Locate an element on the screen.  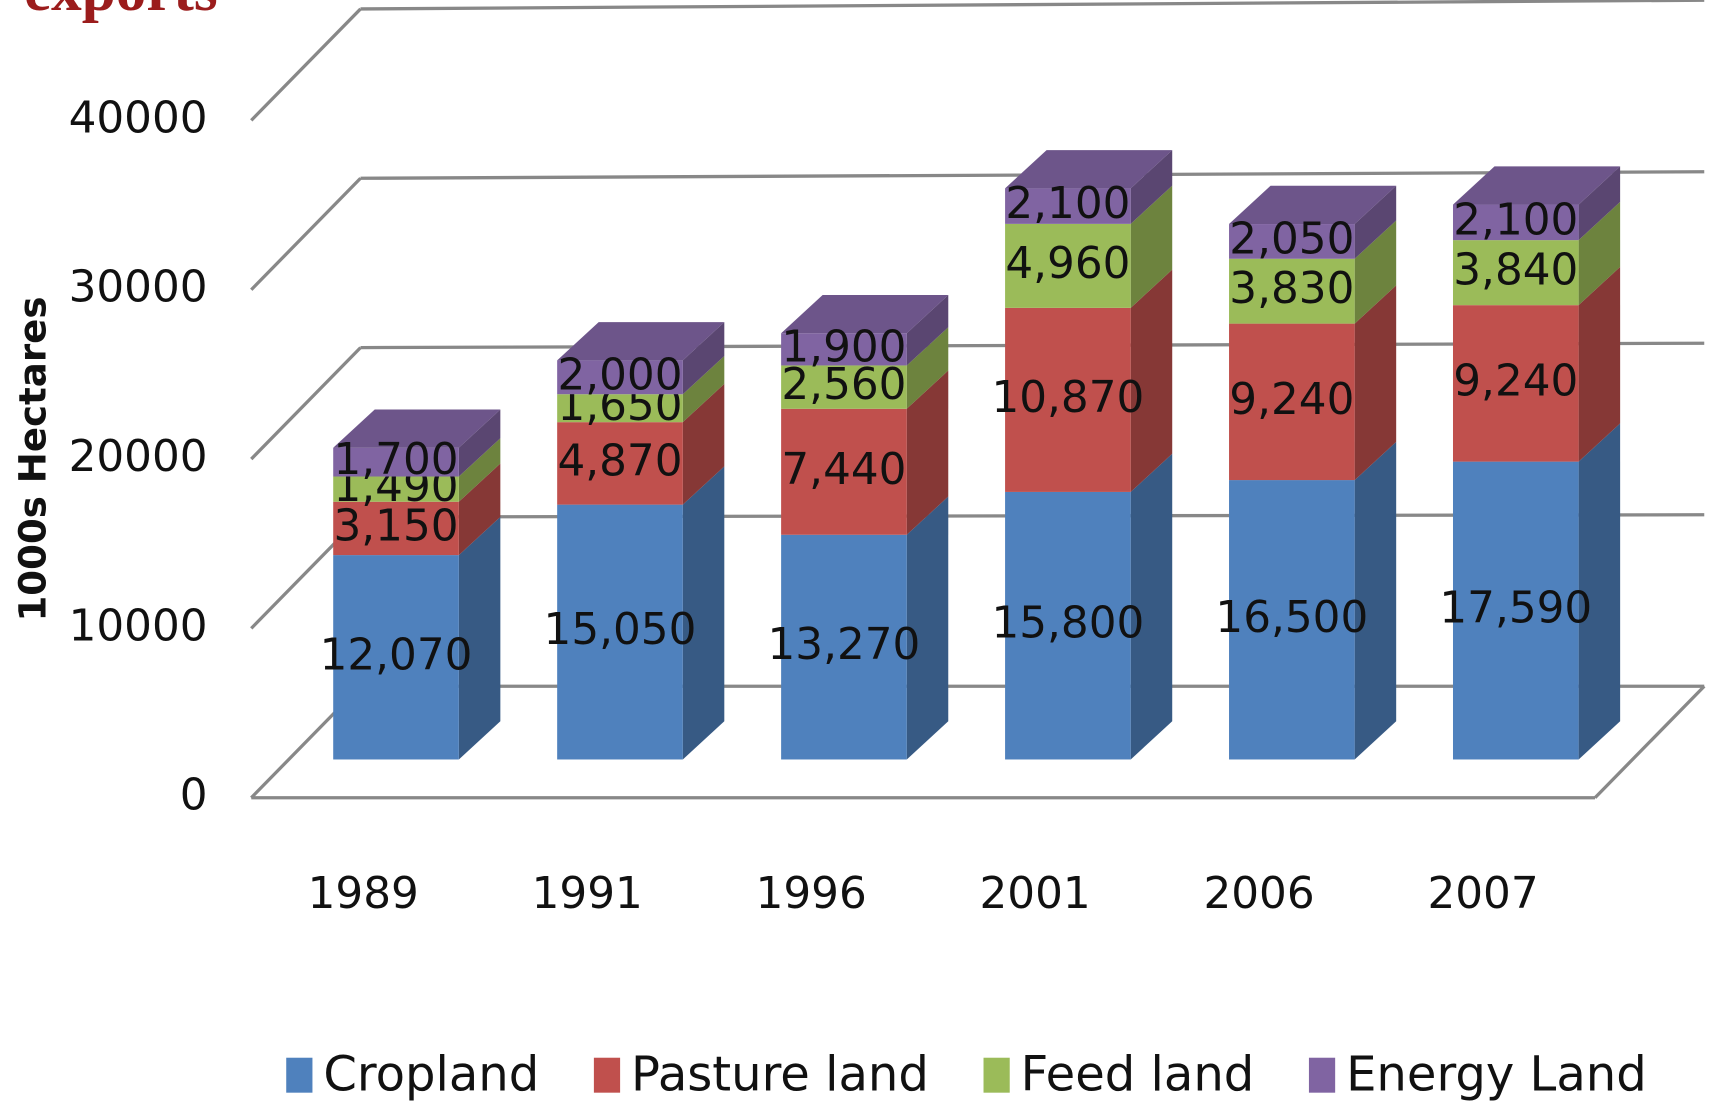
legend-label: Cropland is located at coordinates (431, 1074).